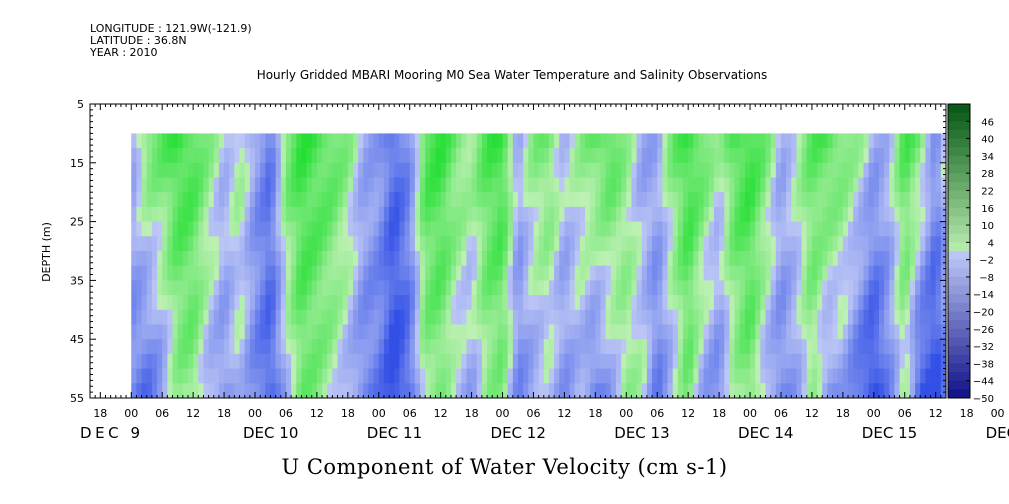  Describe the element at coordinates (959, 230) in the screenshot. I see `colorbar-swatch` at that location.